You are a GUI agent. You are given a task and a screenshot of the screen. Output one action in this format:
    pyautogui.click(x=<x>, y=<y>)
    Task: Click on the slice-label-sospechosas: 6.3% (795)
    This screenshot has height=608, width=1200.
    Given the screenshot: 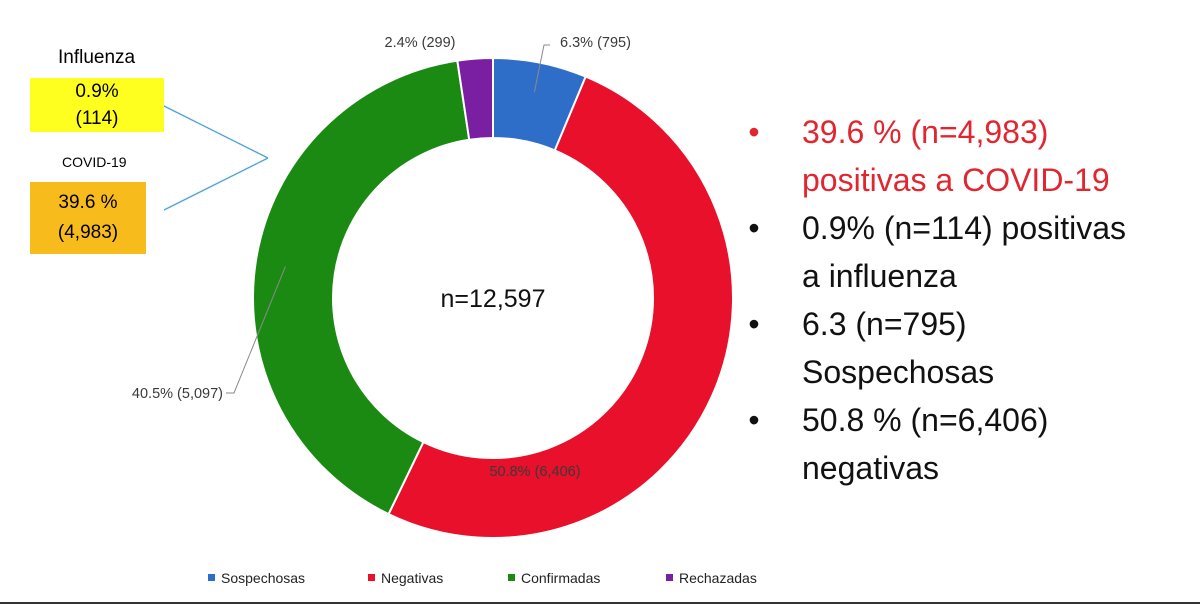 What is the action you would take?
    pyautogui.click(x=595, y=43)
    